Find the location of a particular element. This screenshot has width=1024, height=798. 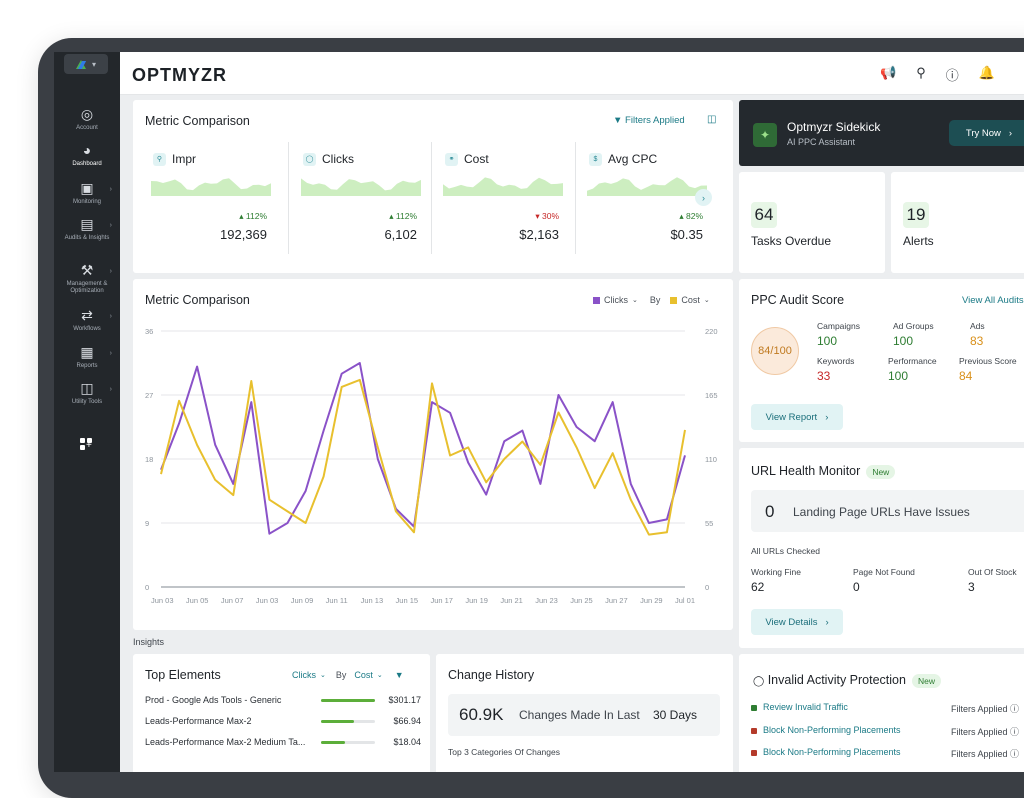

help-icon: ⓘ is located at coordinates (952, 75).